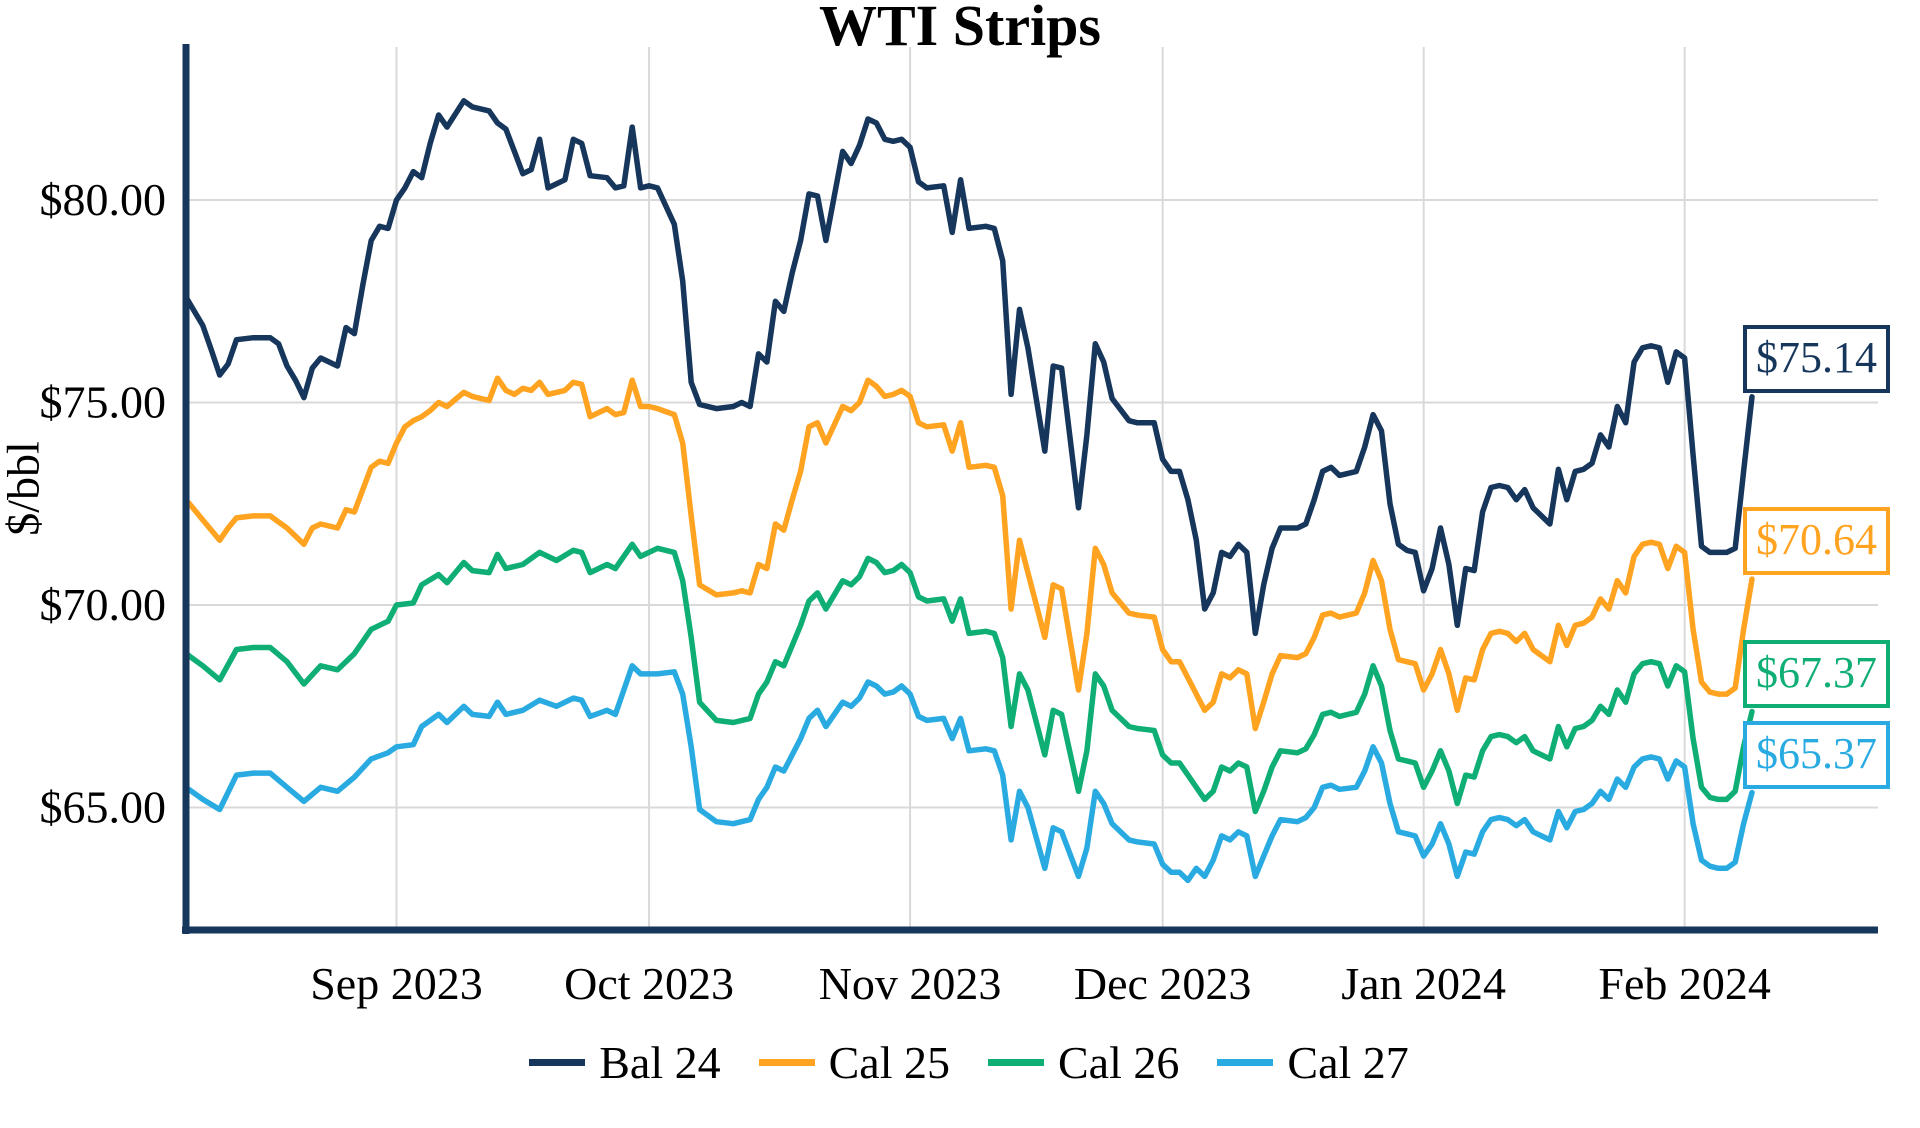 The height and width of the screenshot is (1128, 1920). Describe the element at coordinates (959, 29) in the screenshot. I see `chart-title: WTI Strips` at that location.